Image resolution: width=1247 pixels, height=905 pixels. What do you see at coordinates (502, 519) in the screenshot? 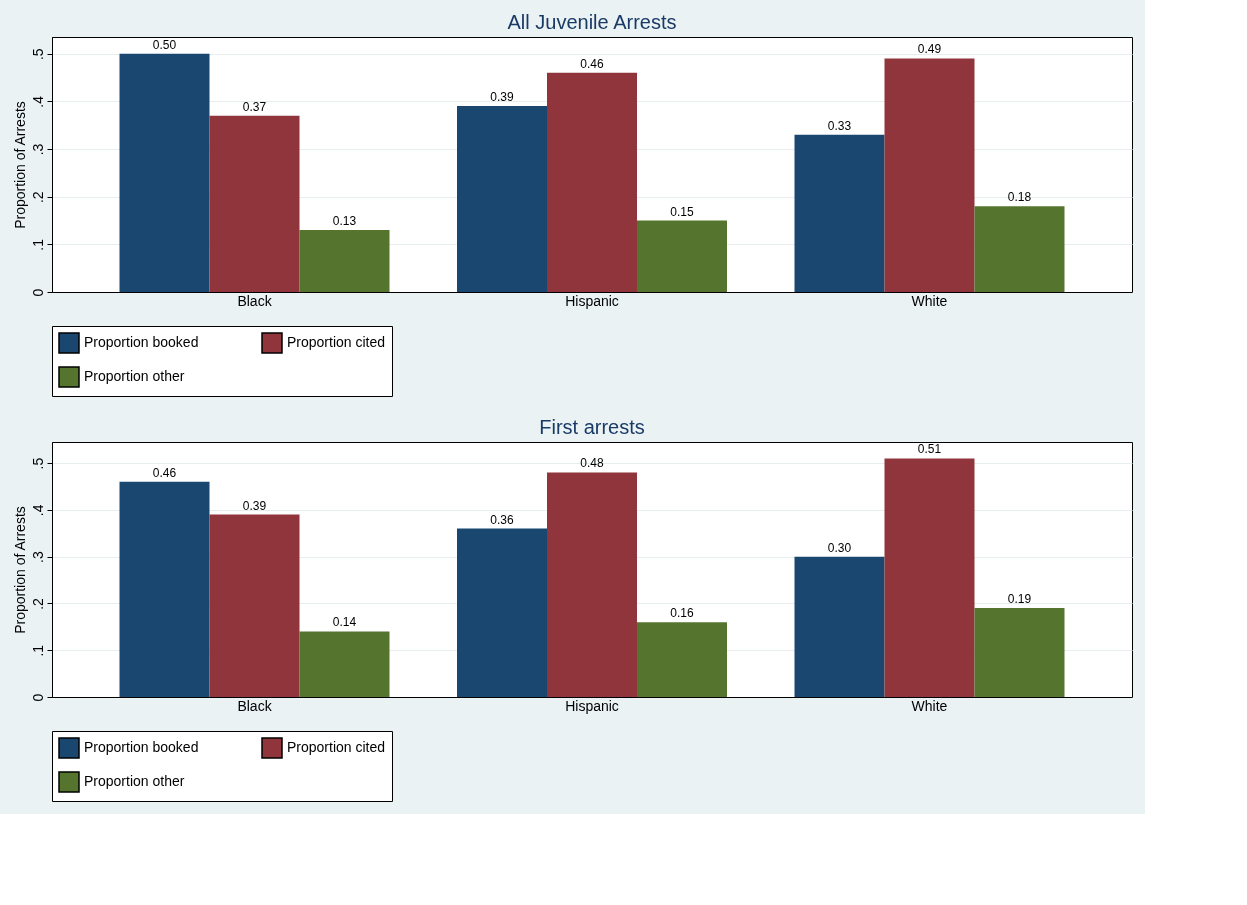
I see `data-label: 0.36` at bounding box center [502, 519].